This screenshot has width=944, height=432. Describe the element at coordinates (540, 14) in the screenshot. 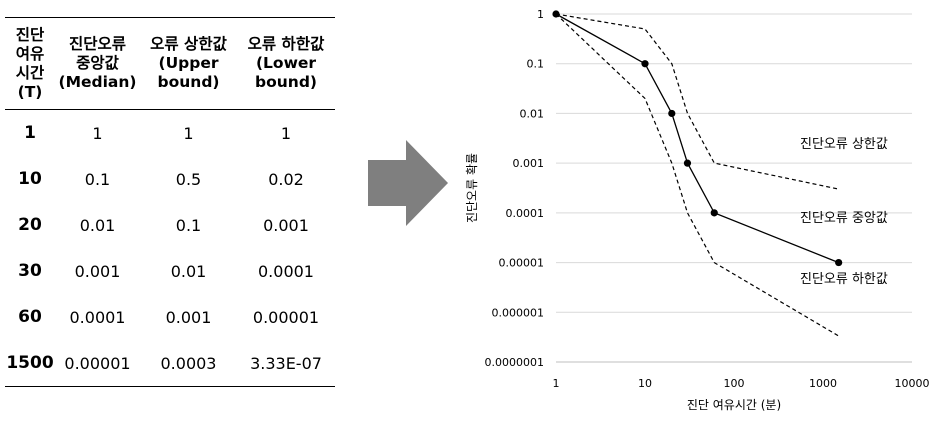

I see `y-tick-label: 1` at that location.